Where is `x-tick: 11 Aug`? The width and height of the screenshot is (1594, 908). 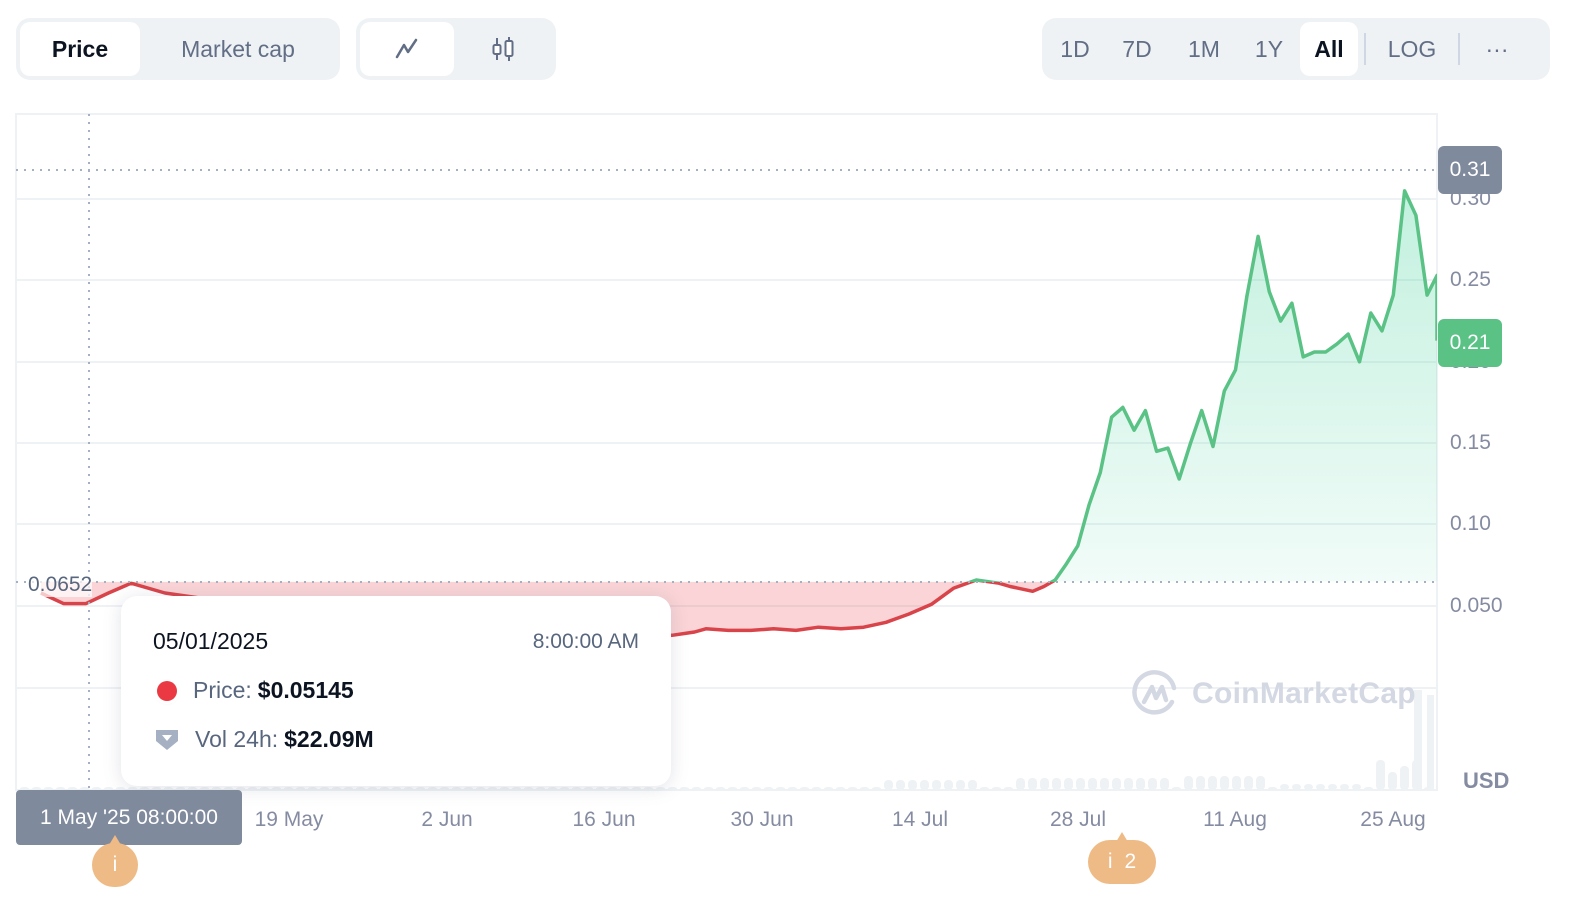
x-tick: 11 Aug is located at coordinates (1235, 819).